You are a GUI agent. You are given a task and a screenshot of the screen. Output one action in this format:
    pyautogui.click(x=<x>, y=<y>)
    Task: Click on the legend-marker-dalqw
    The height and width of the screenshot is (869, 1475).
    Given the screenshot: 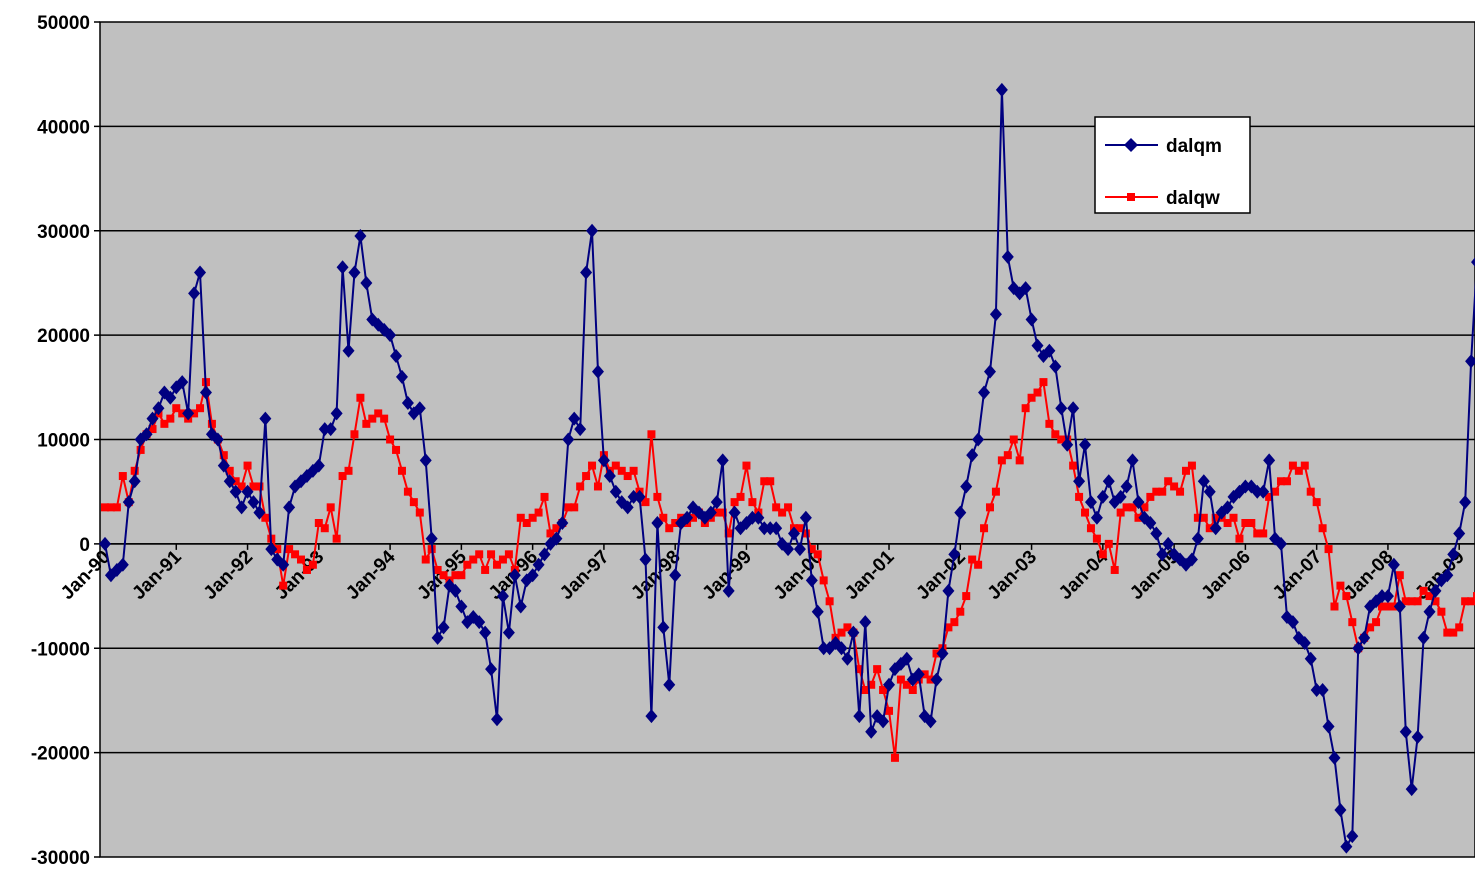 What is the action you would take?
    pyautogui.click(x=1131, y=197)
    